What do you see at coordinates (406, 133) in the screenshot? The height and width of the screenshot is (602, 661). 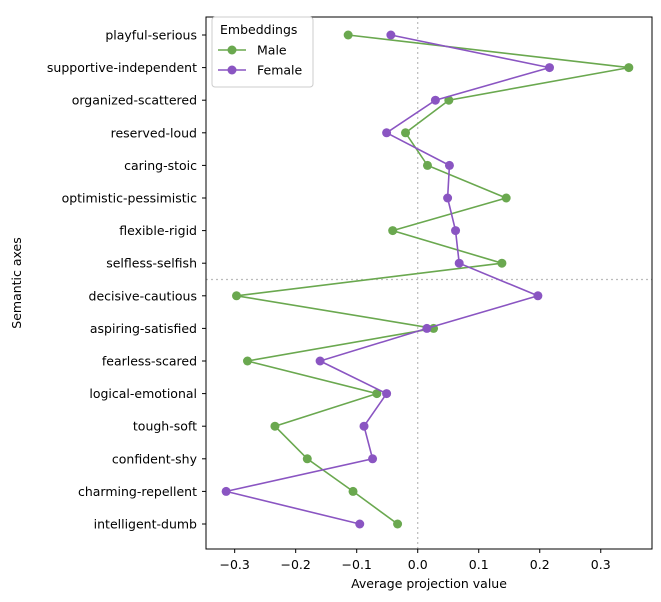 I see `point-male-reserved-loud` at bounding box center [406, 133].